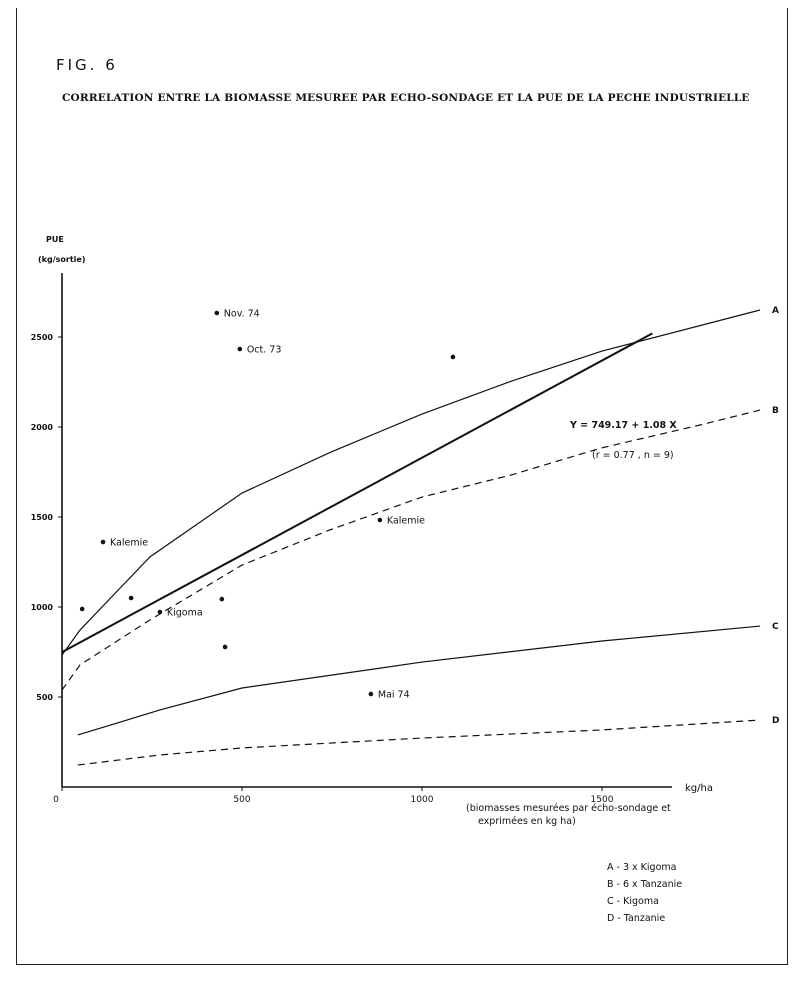 Image resolution: width=800 pixels, height=983 pixels. I want to click on figure-label: FIG. 6, so click(87, 65).